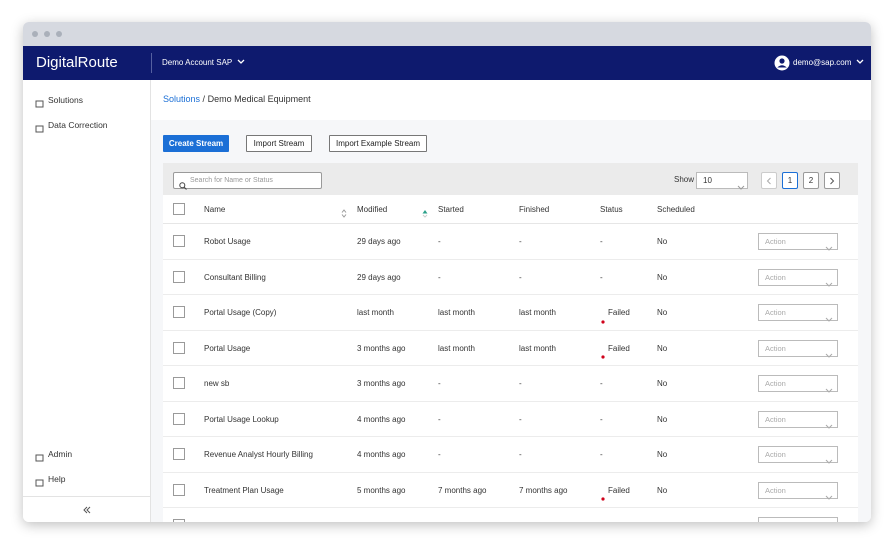 The image size is (894, 545). I want to click on prev-page, so click(769, 180).